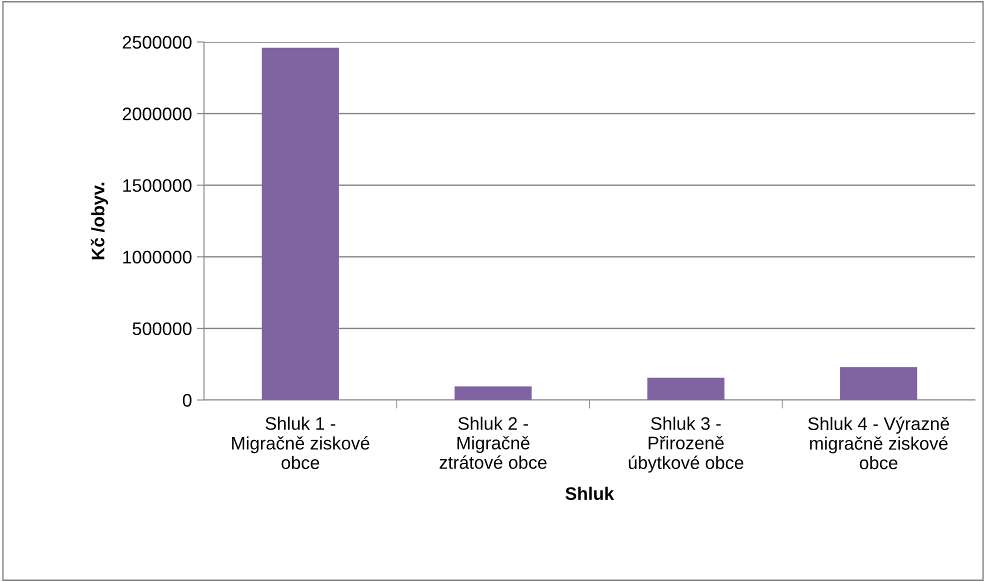 This screenshot has width=986, height=582. I want to click on x-tick-label: Shluk 1 - Migračně ziskové obce, so click(301, 443).